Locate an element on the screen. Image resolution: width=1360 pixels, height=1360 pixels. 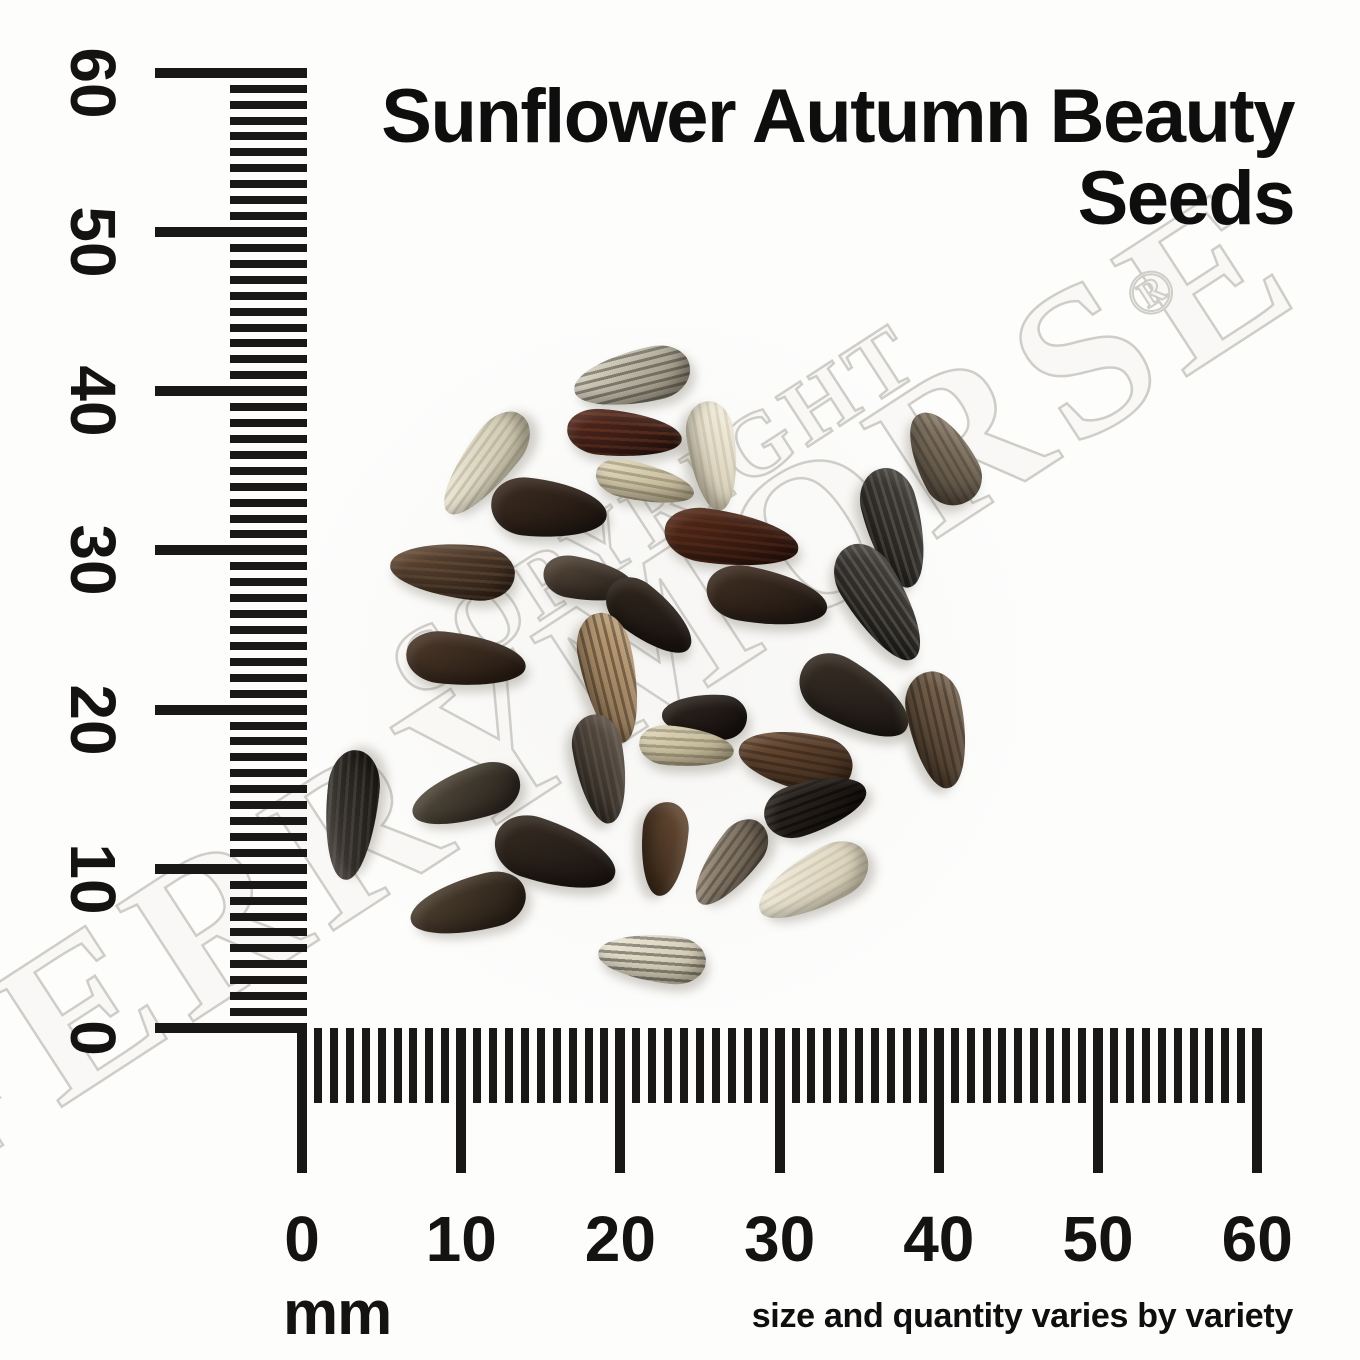
horizontal-ruler-label: 40 is located at coordinates (939, 1239).